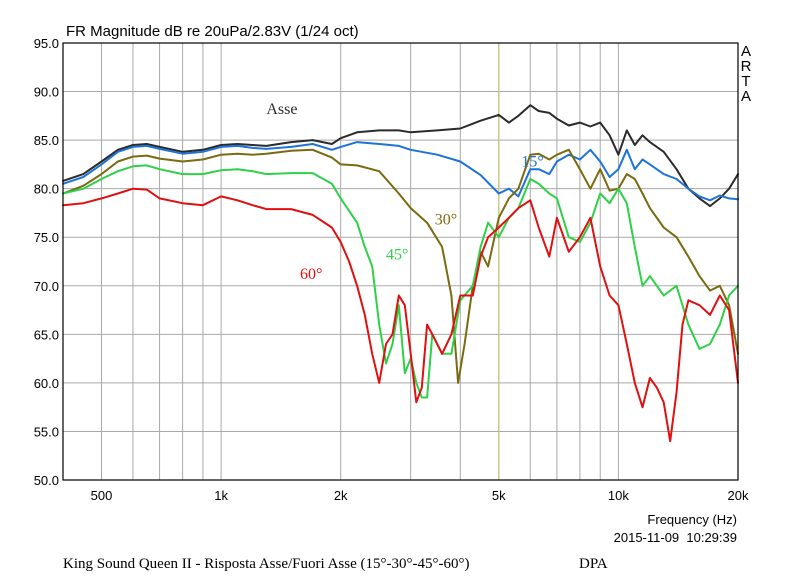 The width and height of the screenshot is (800, 585). I want to click on x-tick-label: 2k, so click(341, 495).